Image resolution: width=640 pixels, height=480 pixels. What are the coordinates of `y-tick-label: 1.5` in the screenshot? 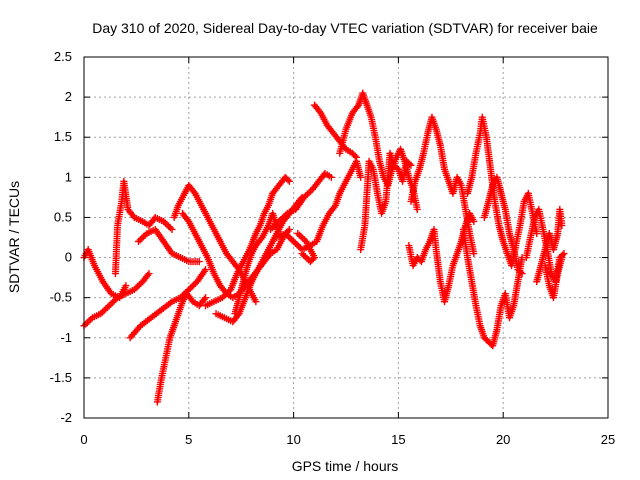 It's located at (63, 136).